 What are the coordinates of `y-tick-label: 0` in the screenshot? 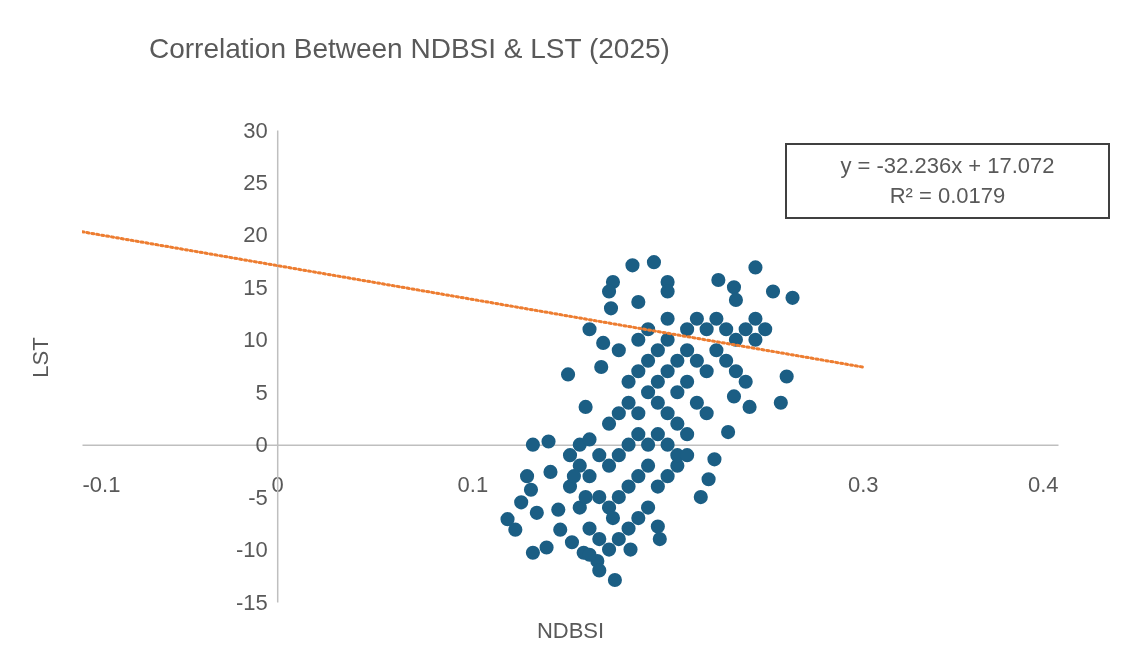 It's located at (261, 445).